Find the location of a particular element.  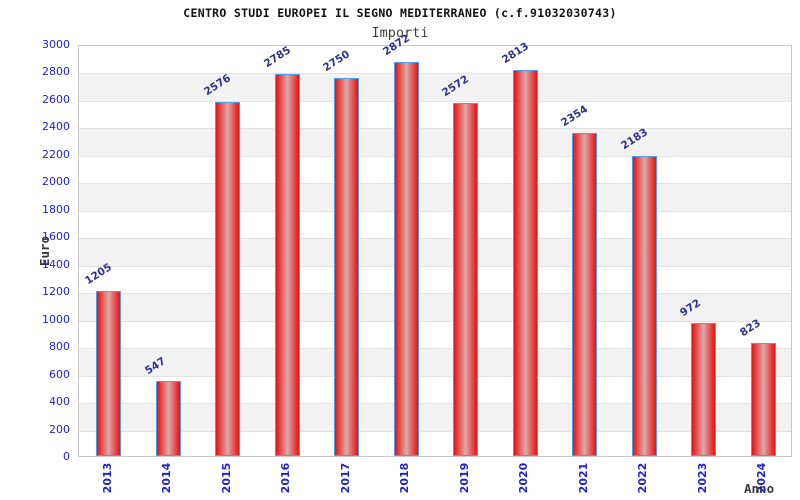

x-tick-label: 2018 is located at coordinates (405, 478).